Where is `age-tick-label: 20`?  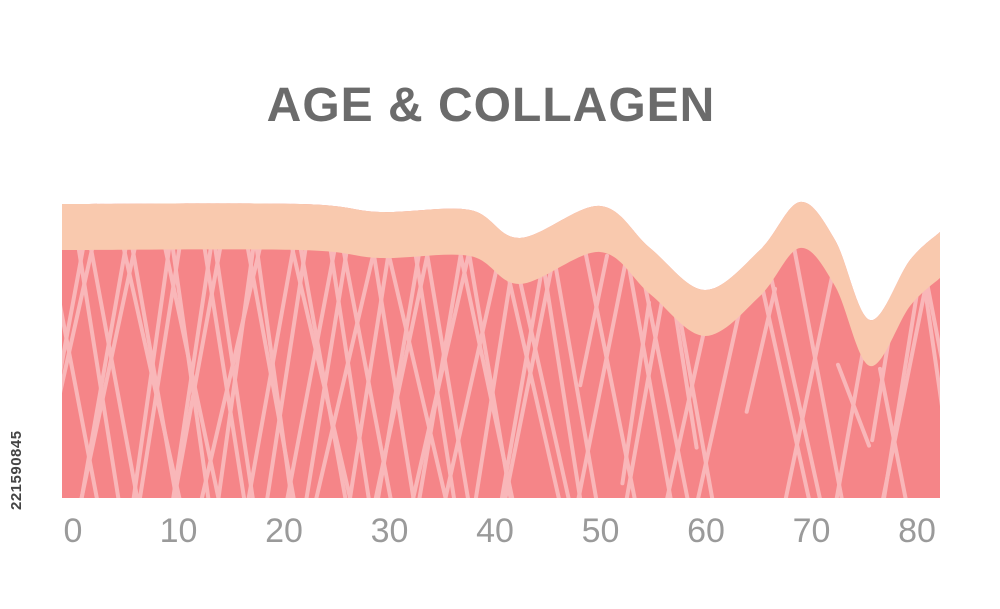 age-tick-label: 20 is located at coordinates (284, 531).